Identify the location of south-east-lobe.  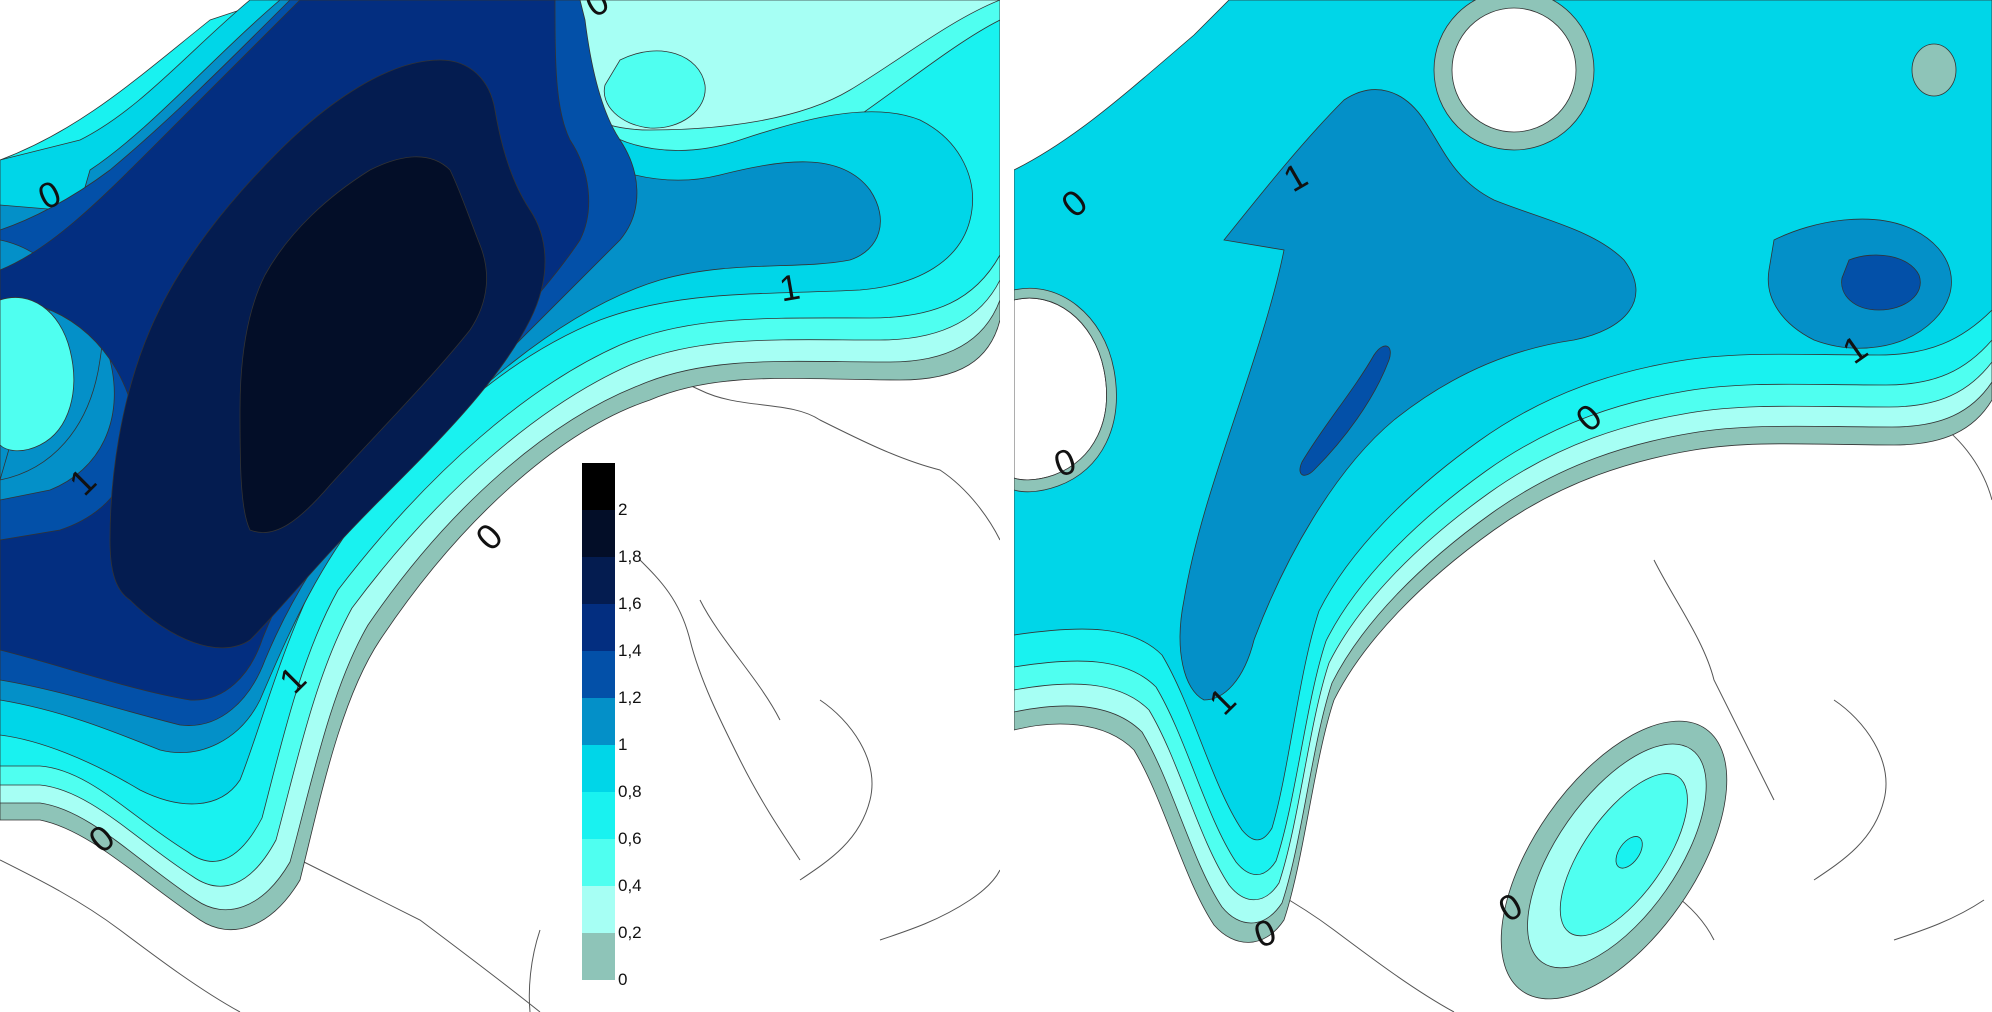
(1614, 860).